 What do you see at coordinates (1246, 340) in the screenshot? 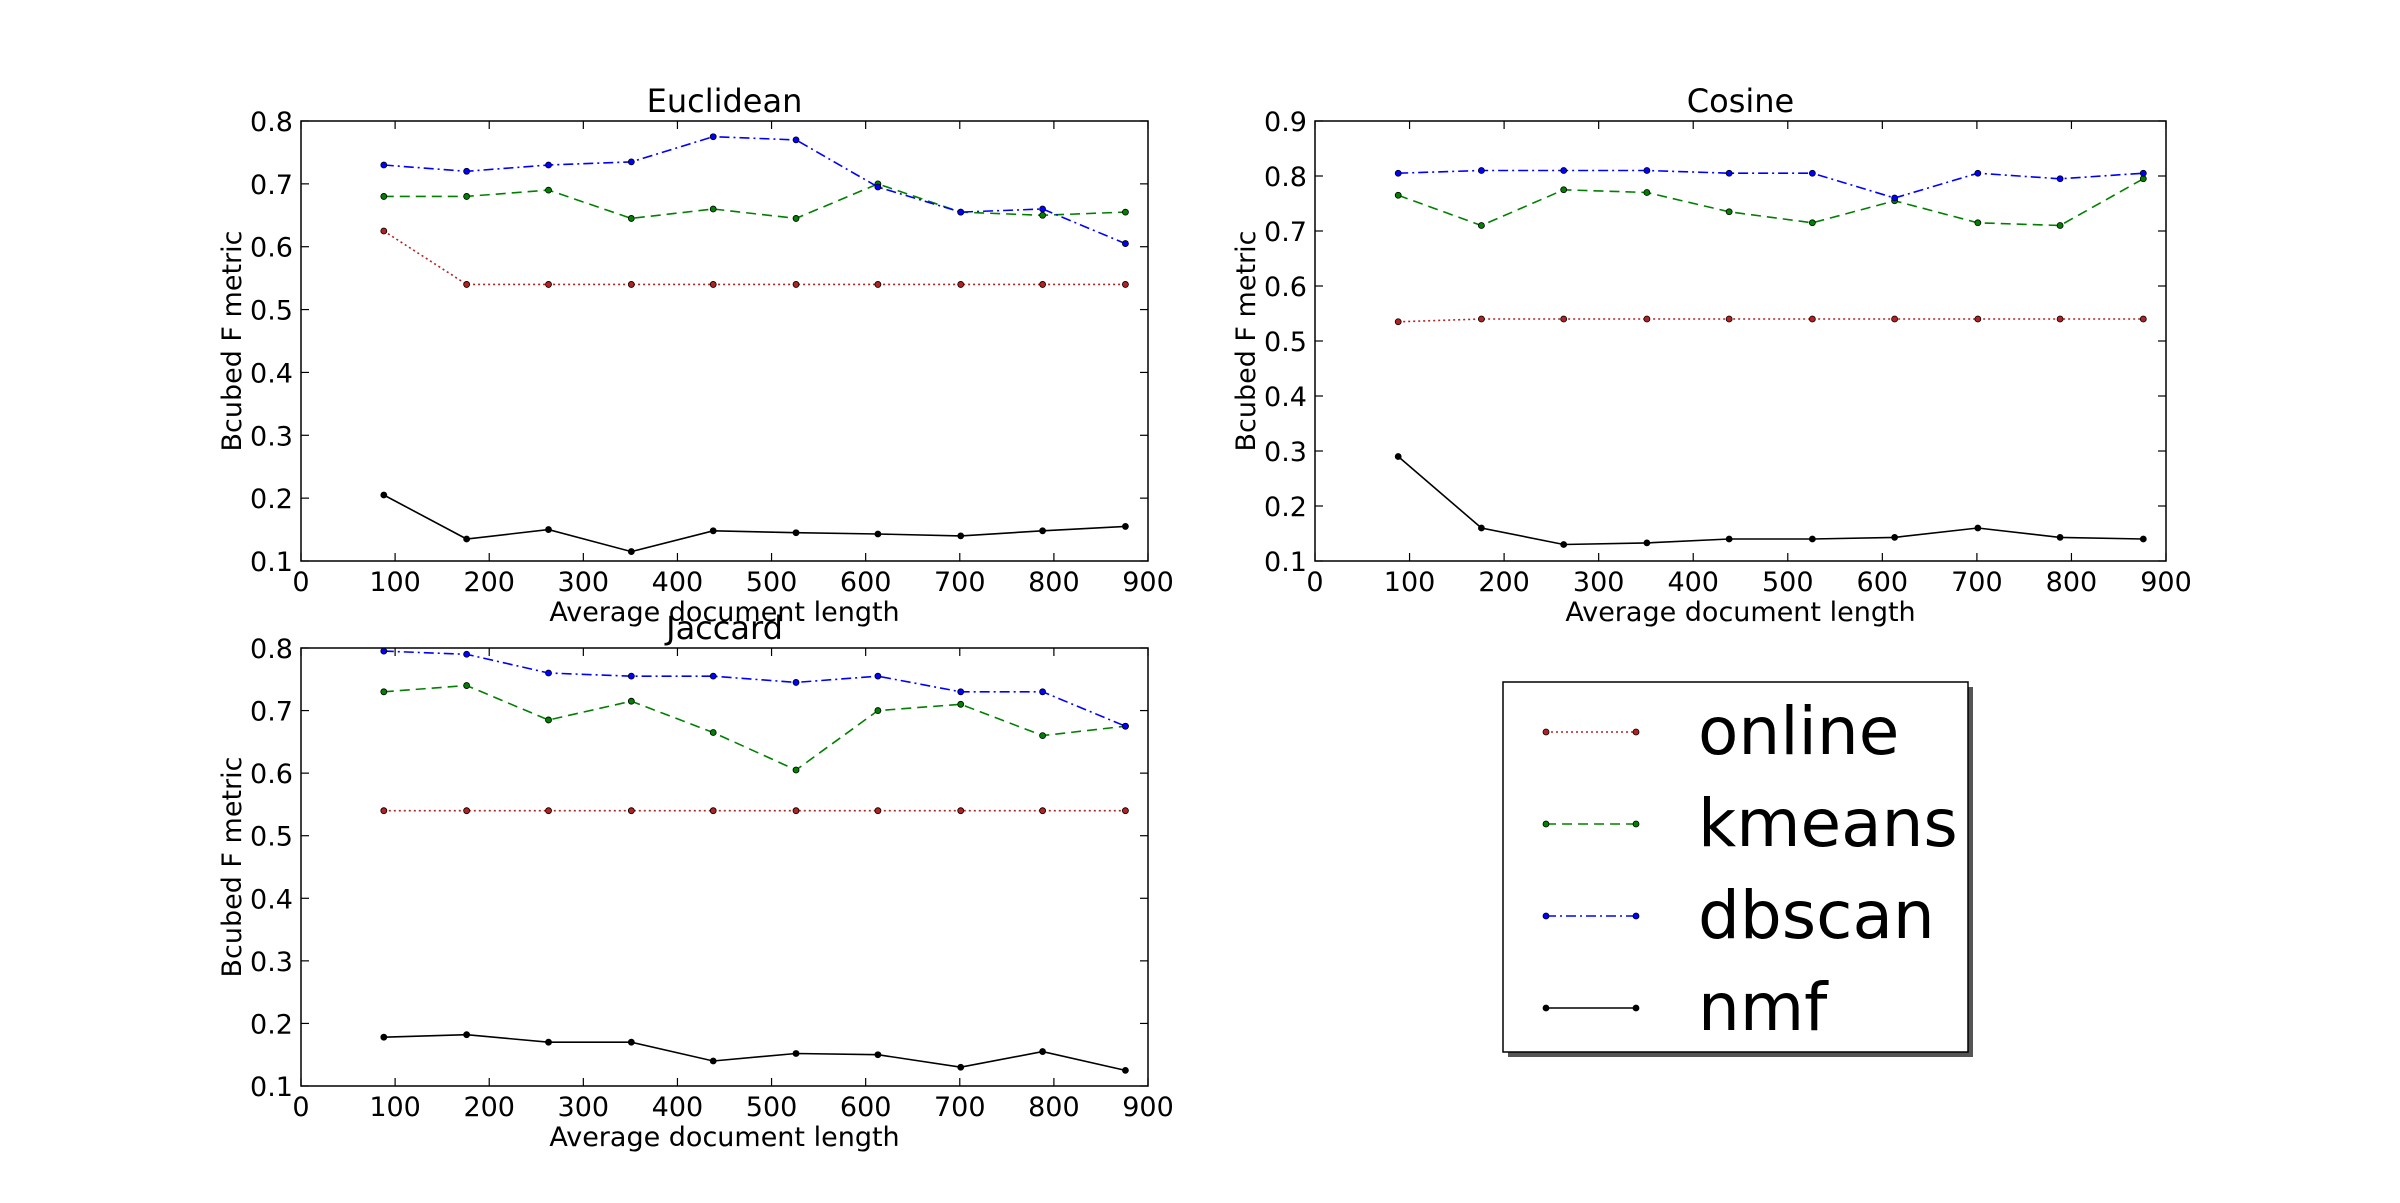
I see `y-axis-label: Bcubed F metric` at bounding box center [1246, 340].